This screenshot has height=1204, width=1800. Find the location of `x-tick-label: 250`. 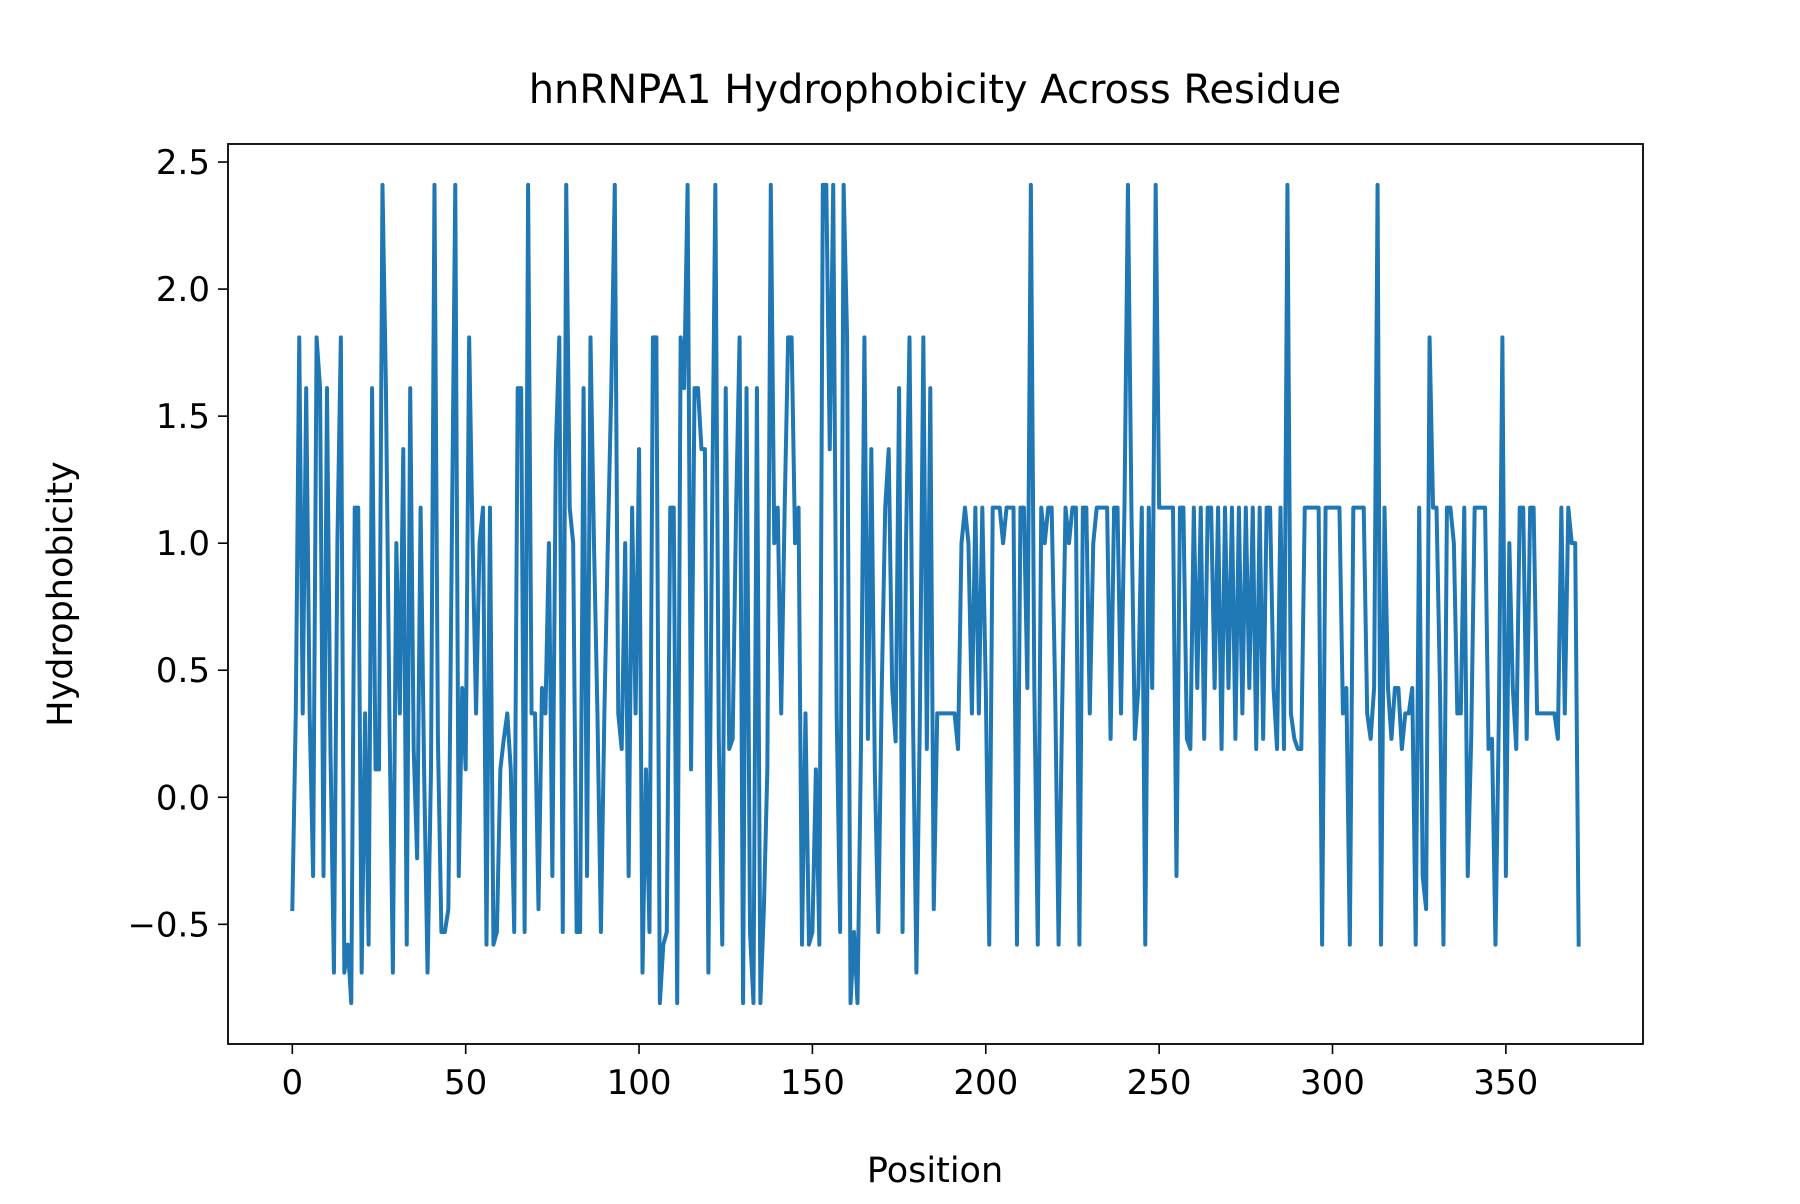

x-tick-label: 250 is located at coordinates (1159, 1083).